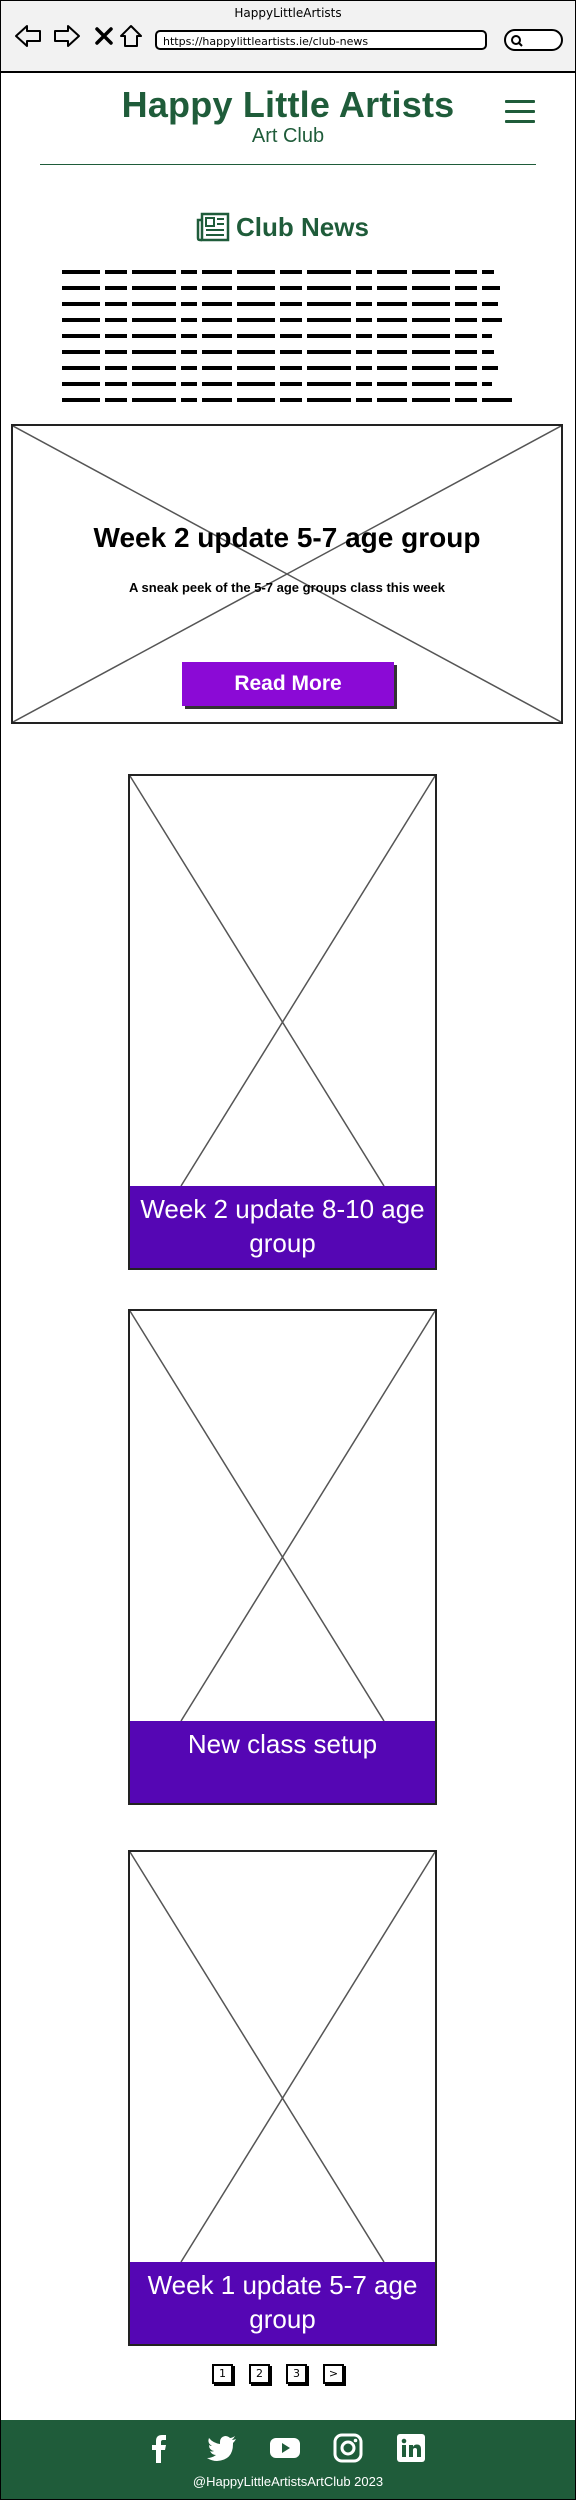 The width and height of the screenshot is (576, 2500). I want to click on page-2-button: 2, so click(259, 2374).